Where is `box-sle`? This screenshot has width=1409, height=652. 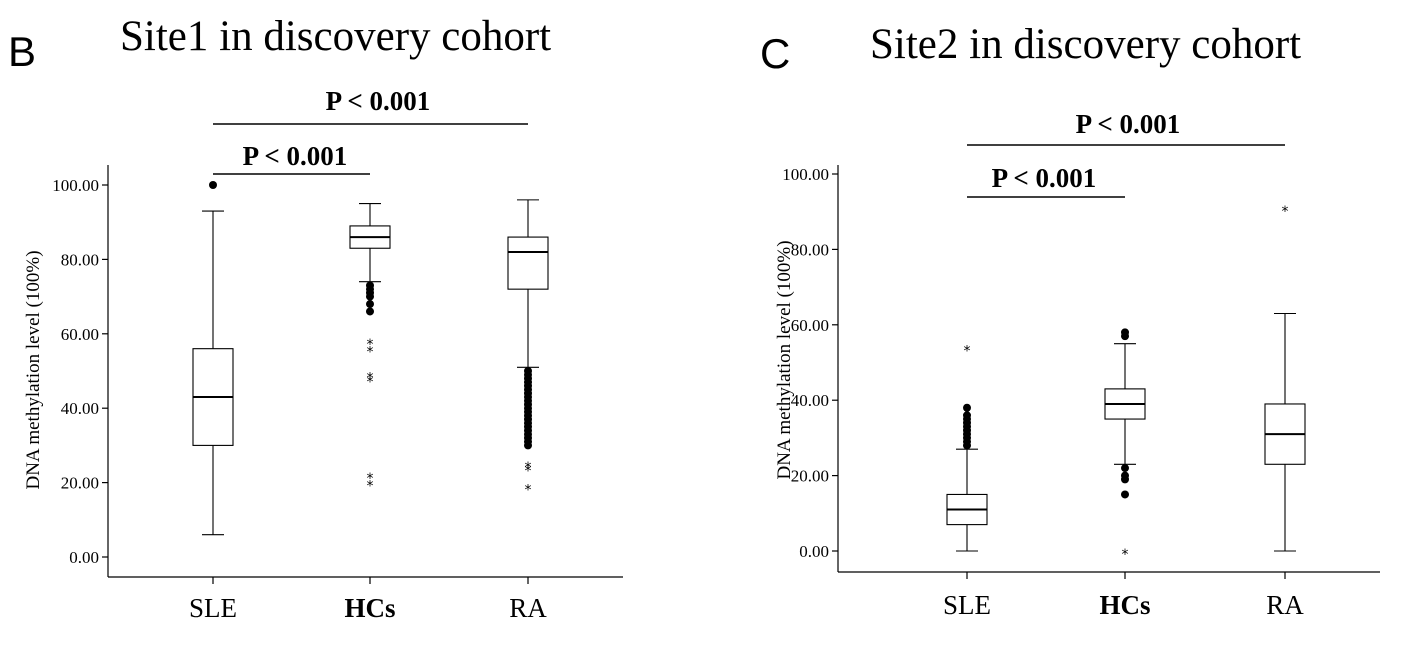 box-sle is located at coordinates (213, 358).